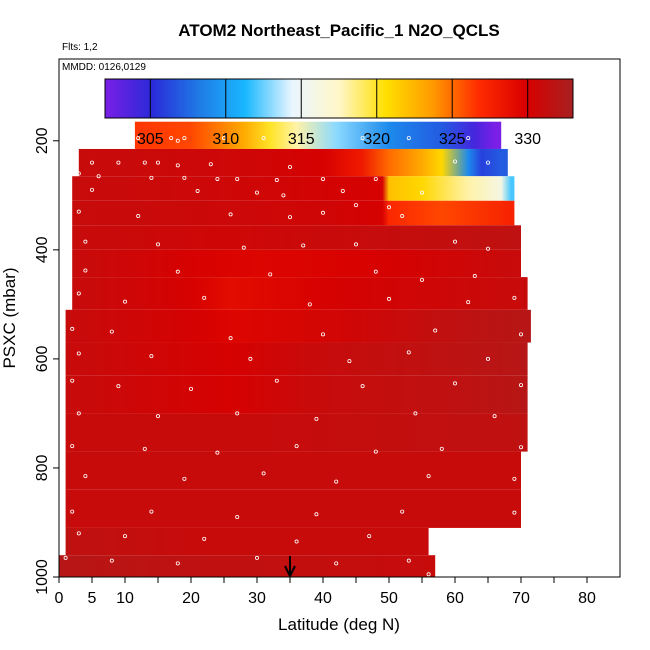  I want to click on x-axis-label: Latitude (deg N), so click(339, 624).